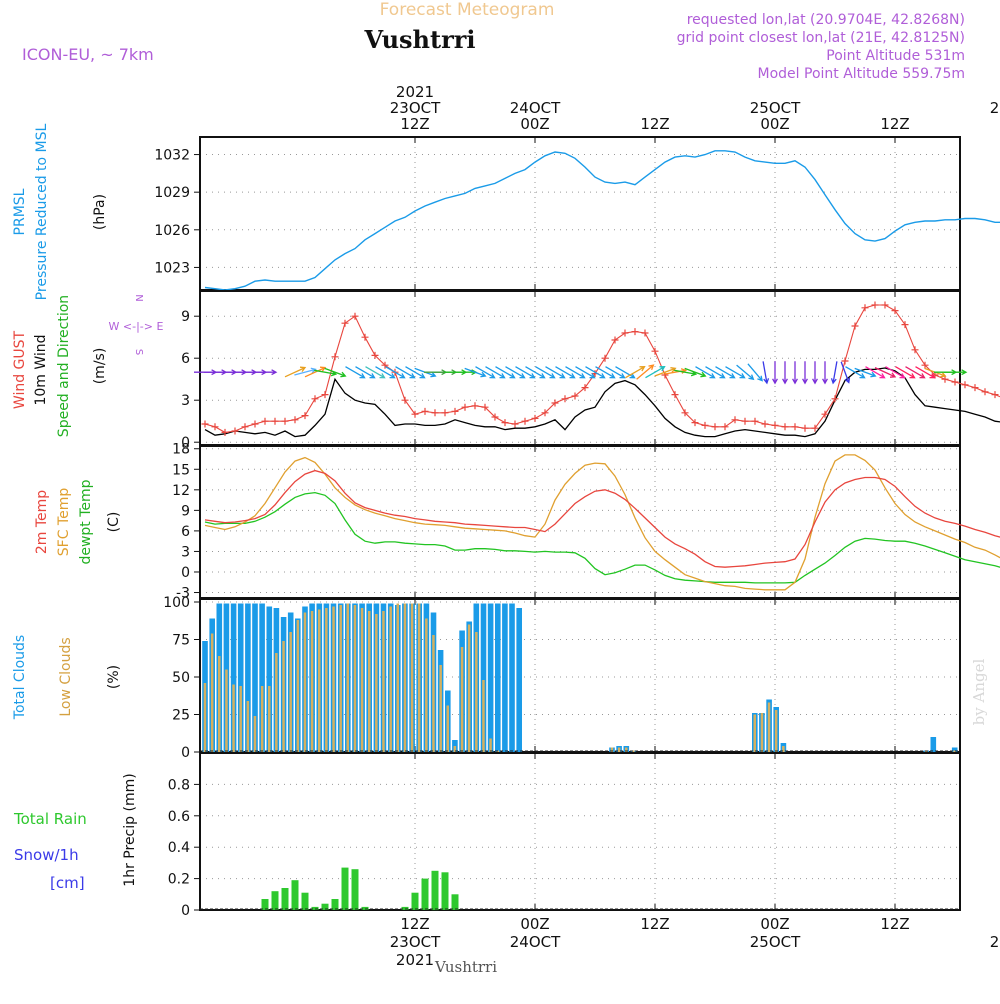 The width and height of the screenshot is (1000, 1004). Describe the element at coordinates (130, 829) in the screenshot. I see `precip-unit-label: 1hr Precip (mm)` at that location.